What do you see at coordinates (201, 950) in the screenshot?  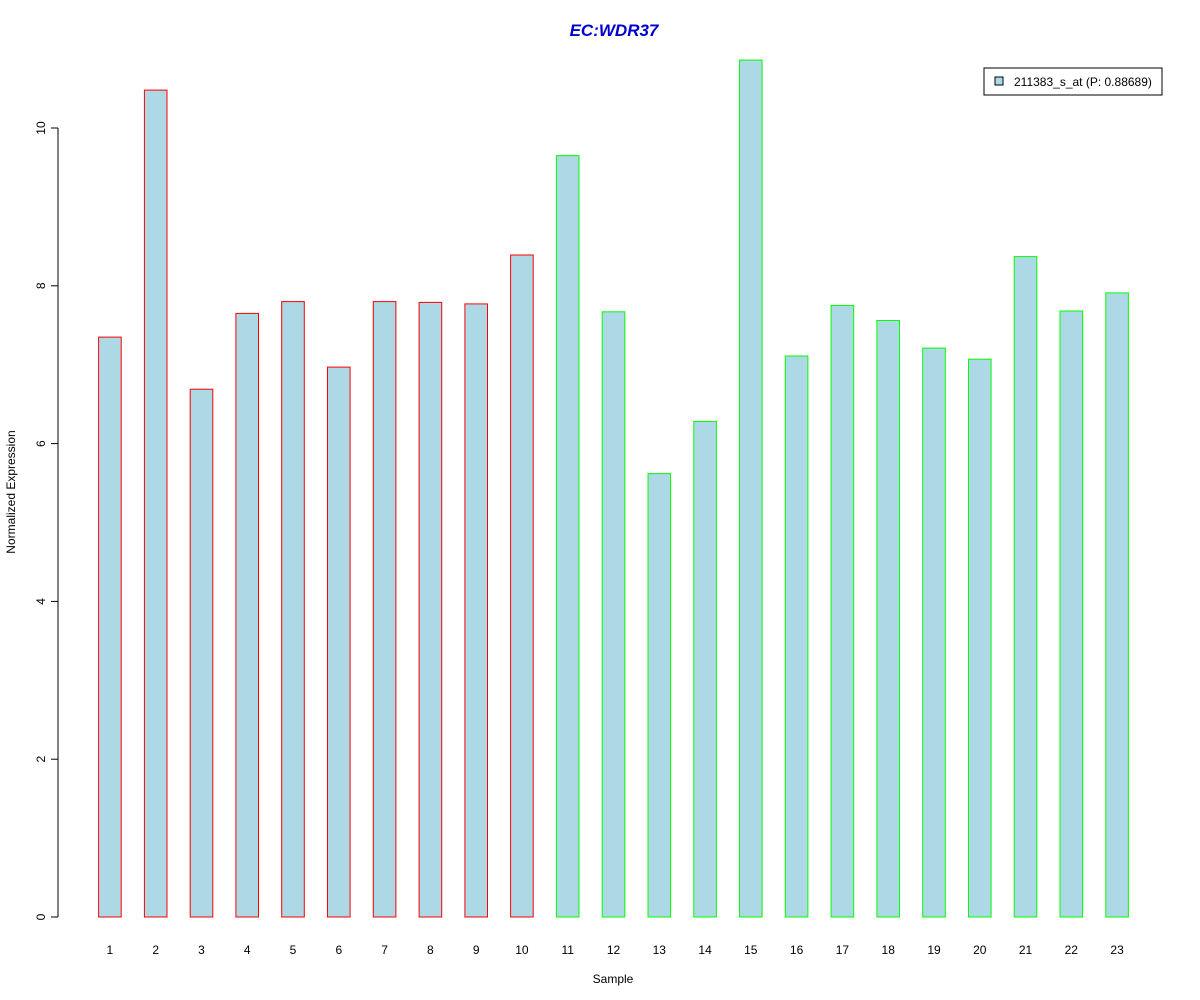 I see `x-tick-label: 3` at bounding box center [201, 950].